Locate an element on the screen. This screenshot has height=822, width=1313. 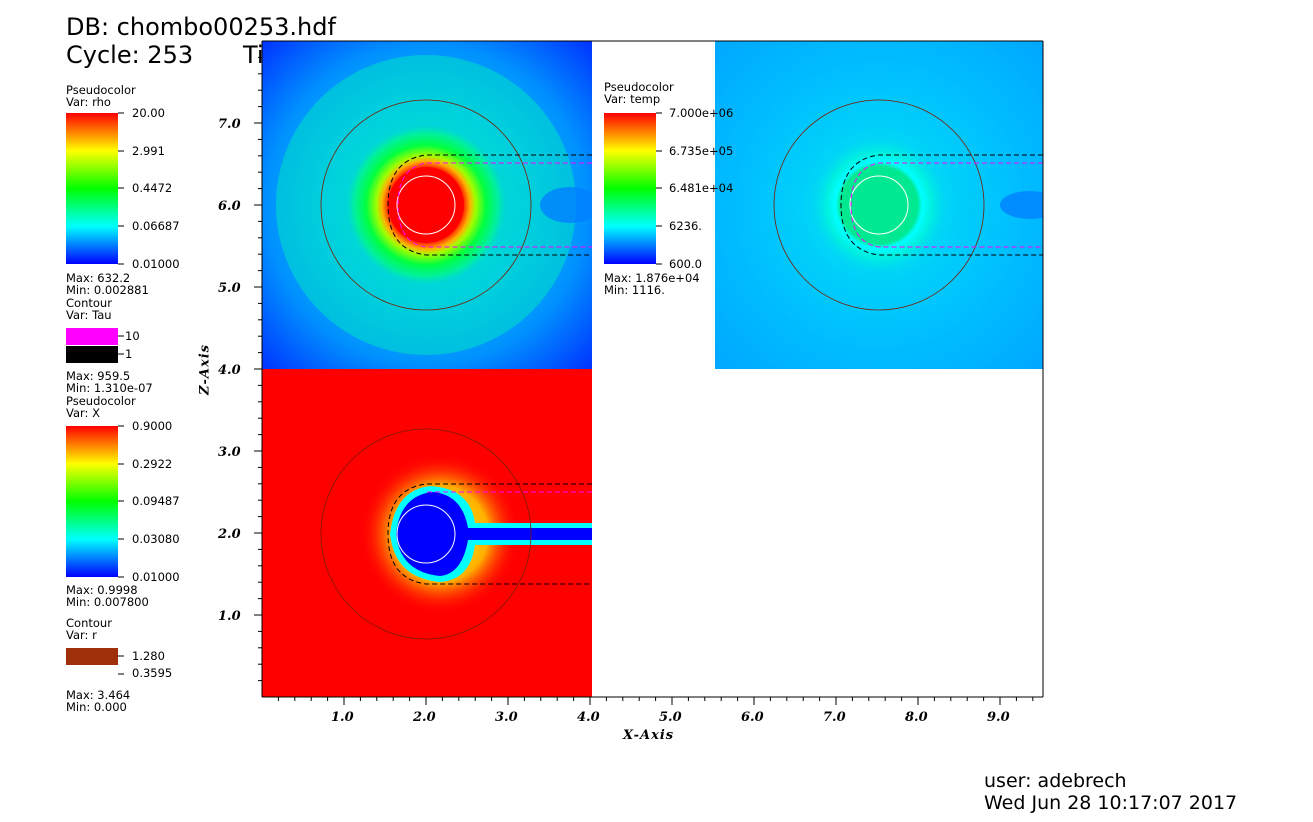
z-axis-tick-label: 3.0 is located at coordinates (229, 452).